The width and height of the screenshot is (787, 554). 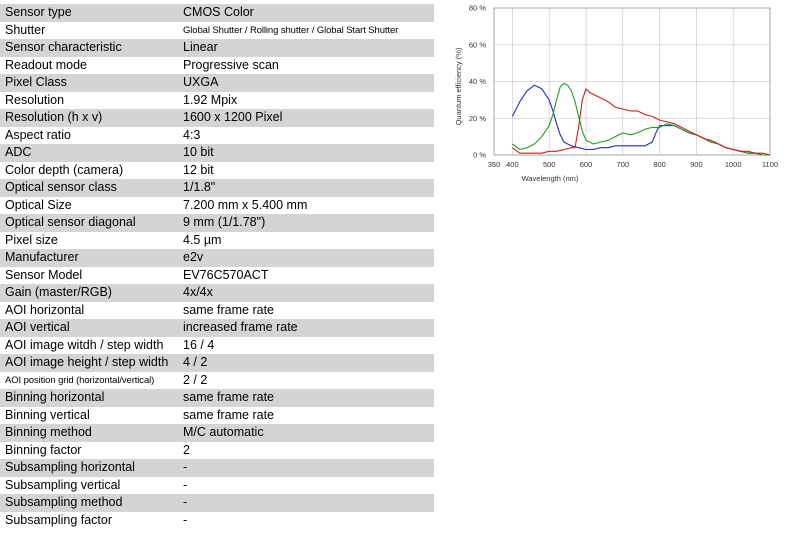 What do you see at coordinates (550, 178) in the screenshot?
I see `x-axis-label: Wavelength (nm)` at bounding box center [550, 178].